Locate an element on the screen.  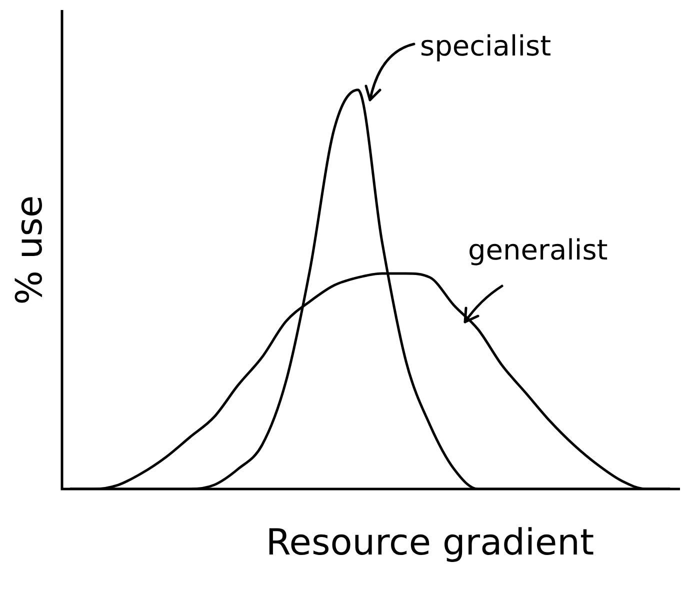
x-axis-title: Resource gradient is located at coordinates (430, 543).